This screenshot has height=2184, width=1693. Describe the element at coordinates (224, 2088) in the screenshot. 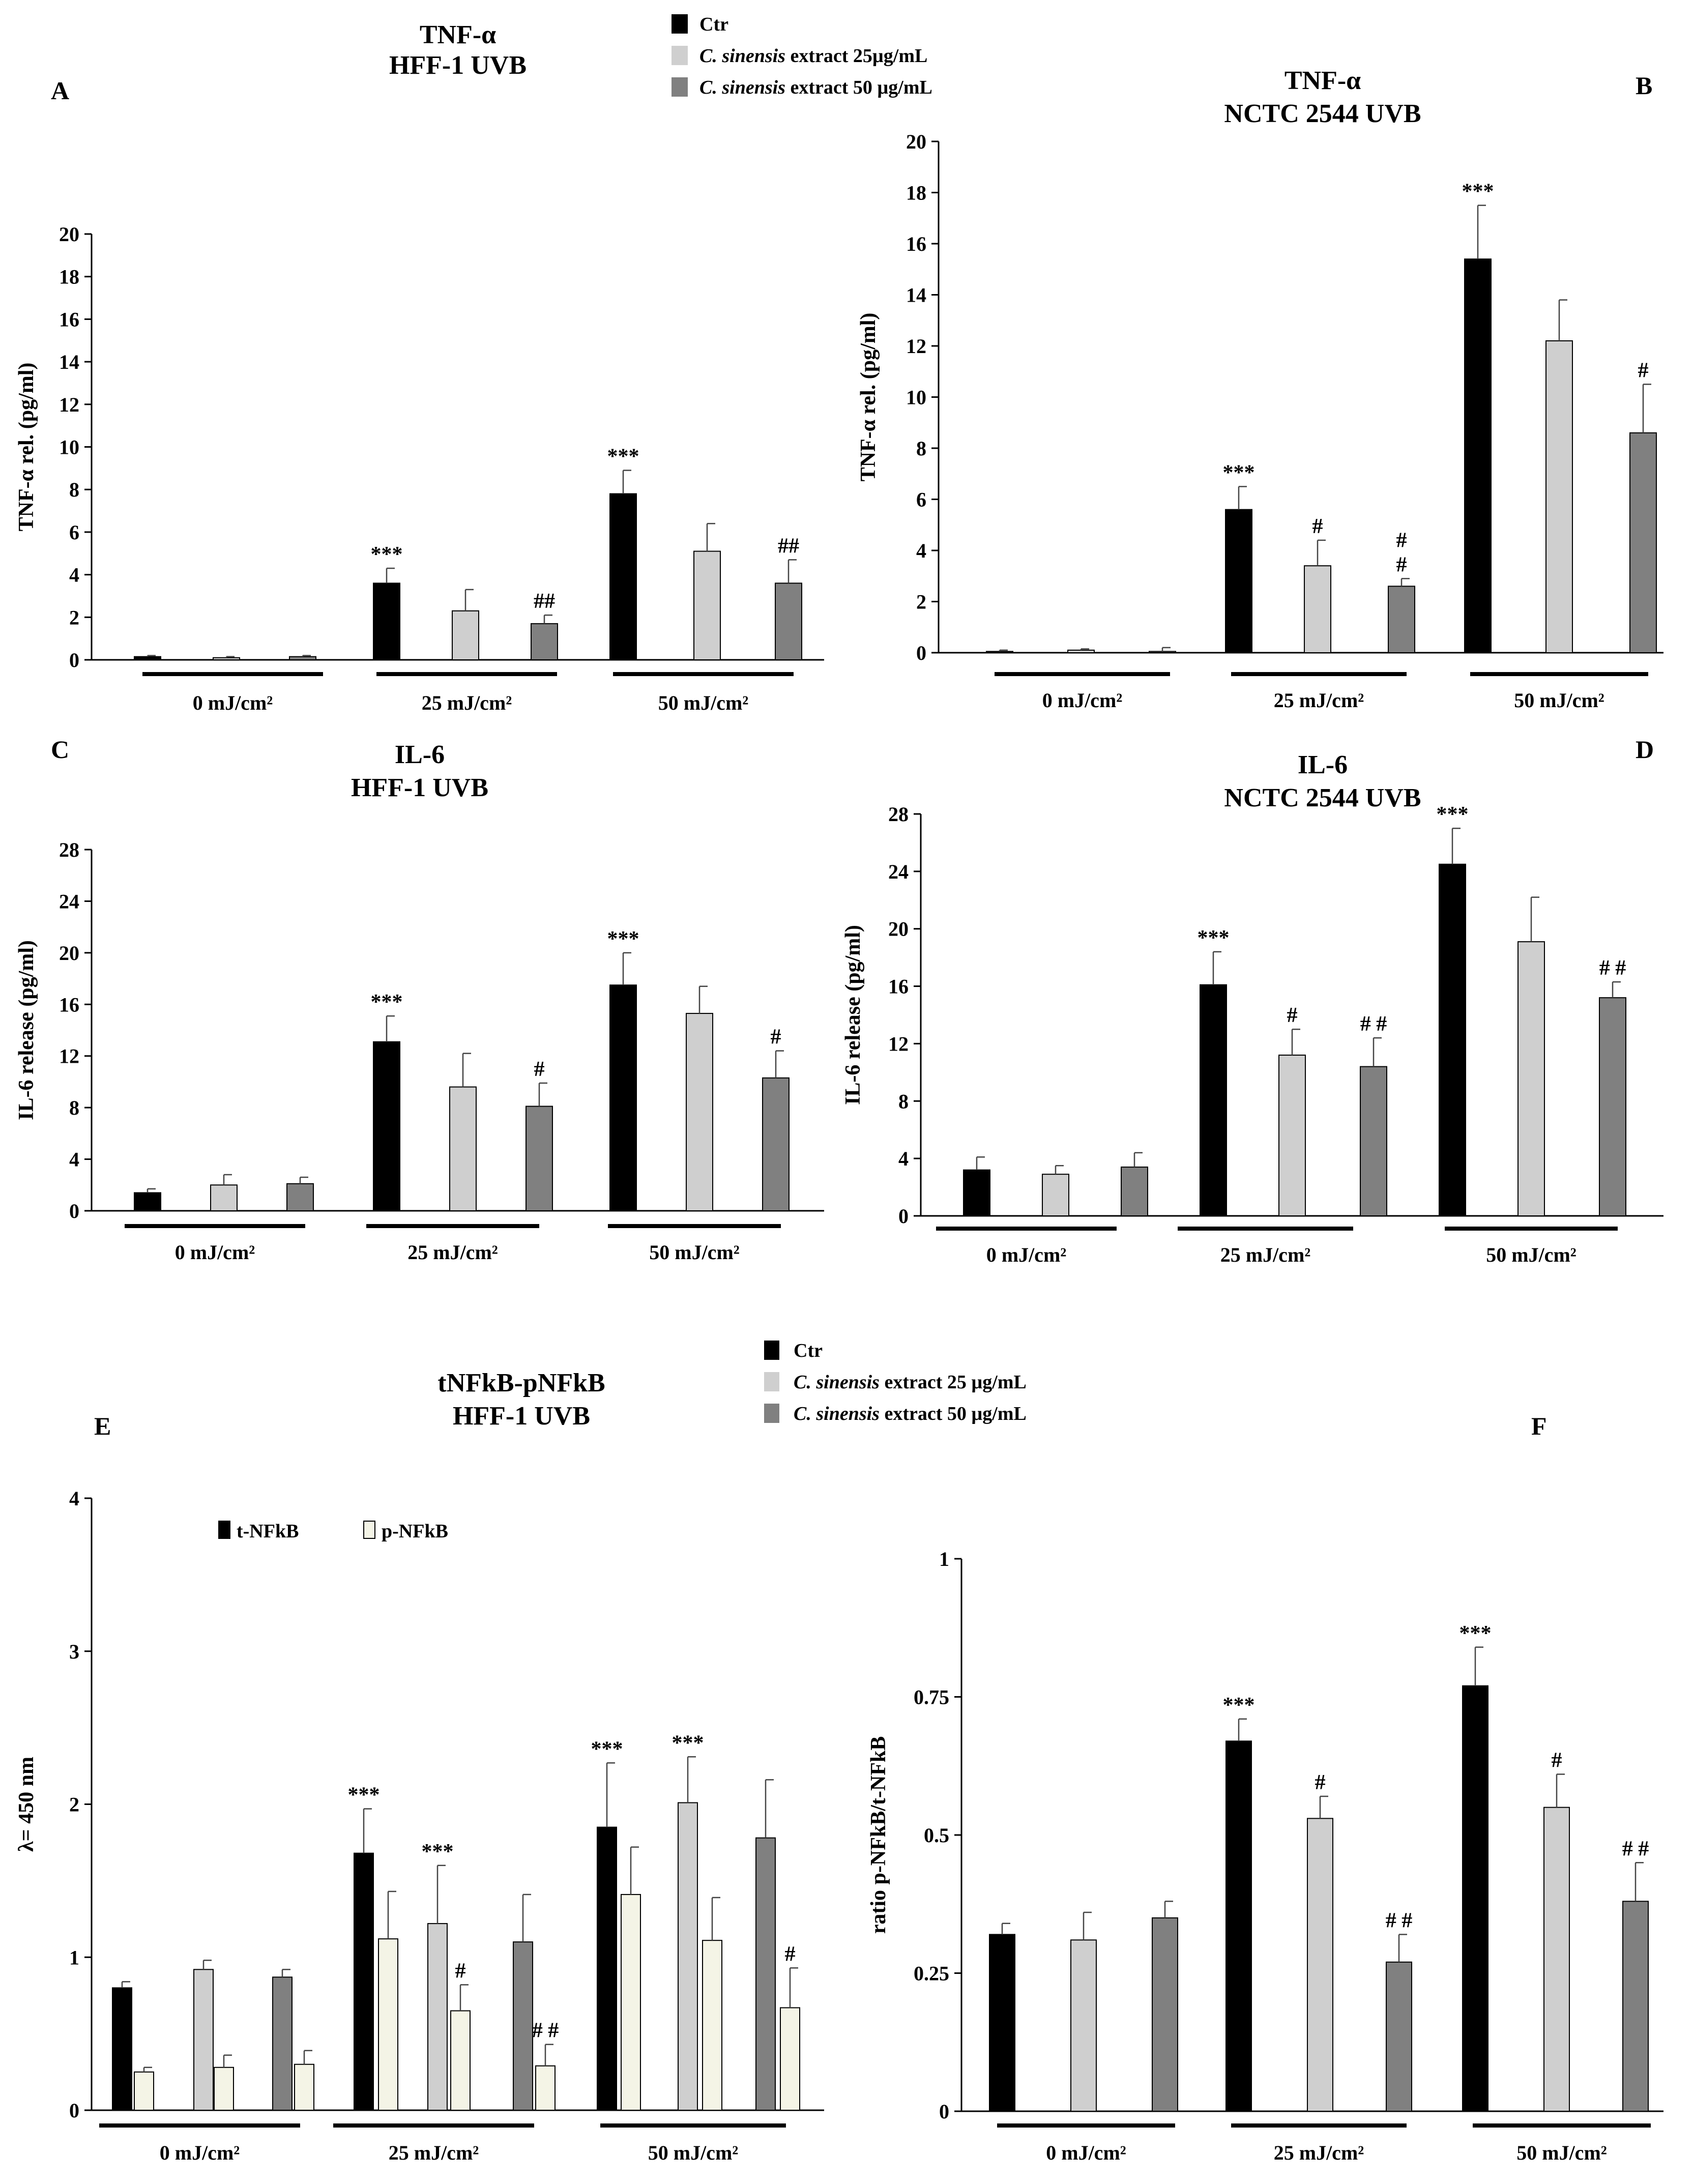

I see `bar-E-s3-g0` at that location.